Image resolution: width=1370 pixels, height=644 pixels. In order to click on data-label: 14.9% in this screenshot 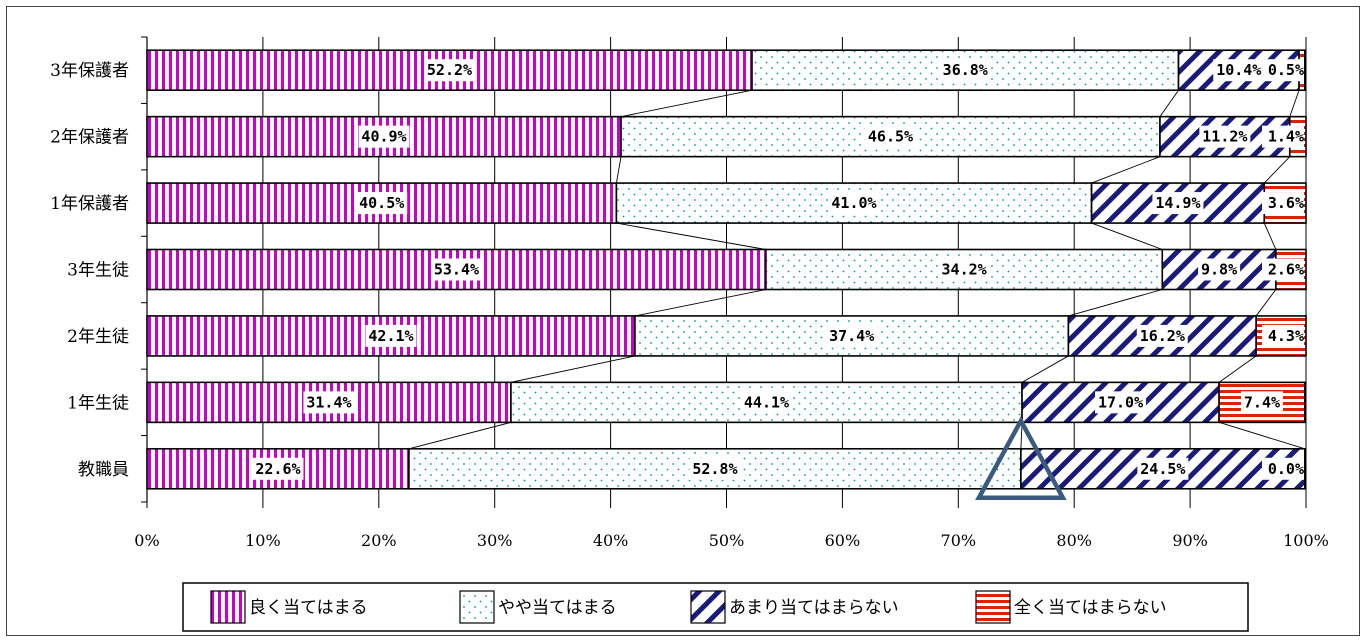, I will do `click(1177, 203)`.